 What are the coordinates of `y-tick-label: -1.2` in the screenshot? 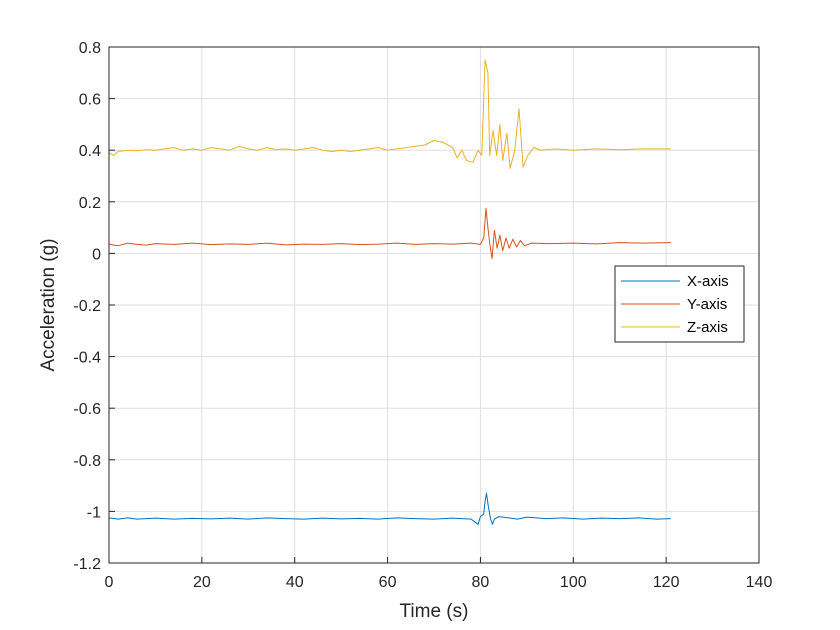 It's located at (87, 564).